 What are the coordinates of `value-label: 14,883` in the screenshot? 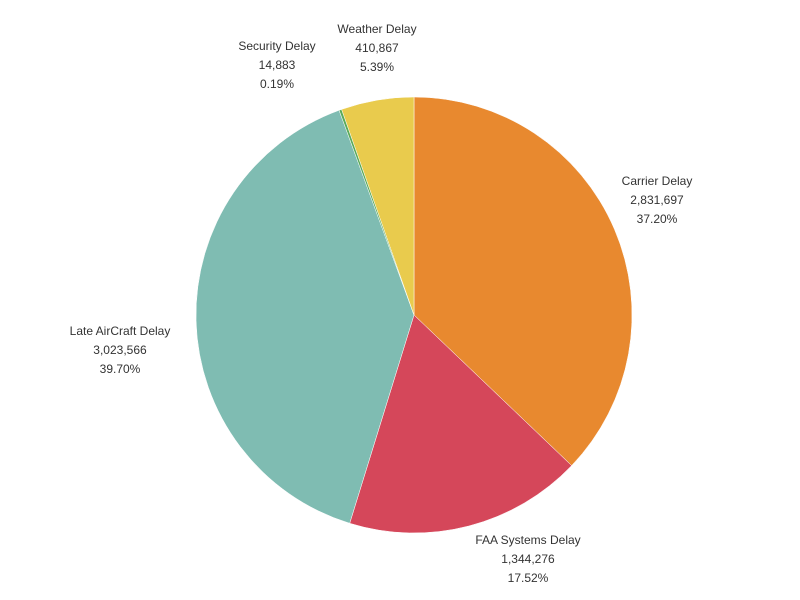 It's located at (277, 65).